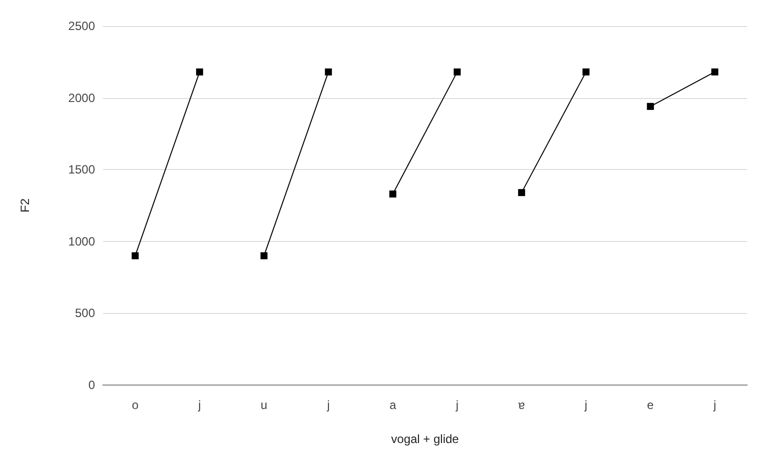 This screenshot has height=465, width=767. What do you see at coordinates (82, 169) in the screenshot?
I see `y-tick-label: 1500` at bounding box center [82, 169].